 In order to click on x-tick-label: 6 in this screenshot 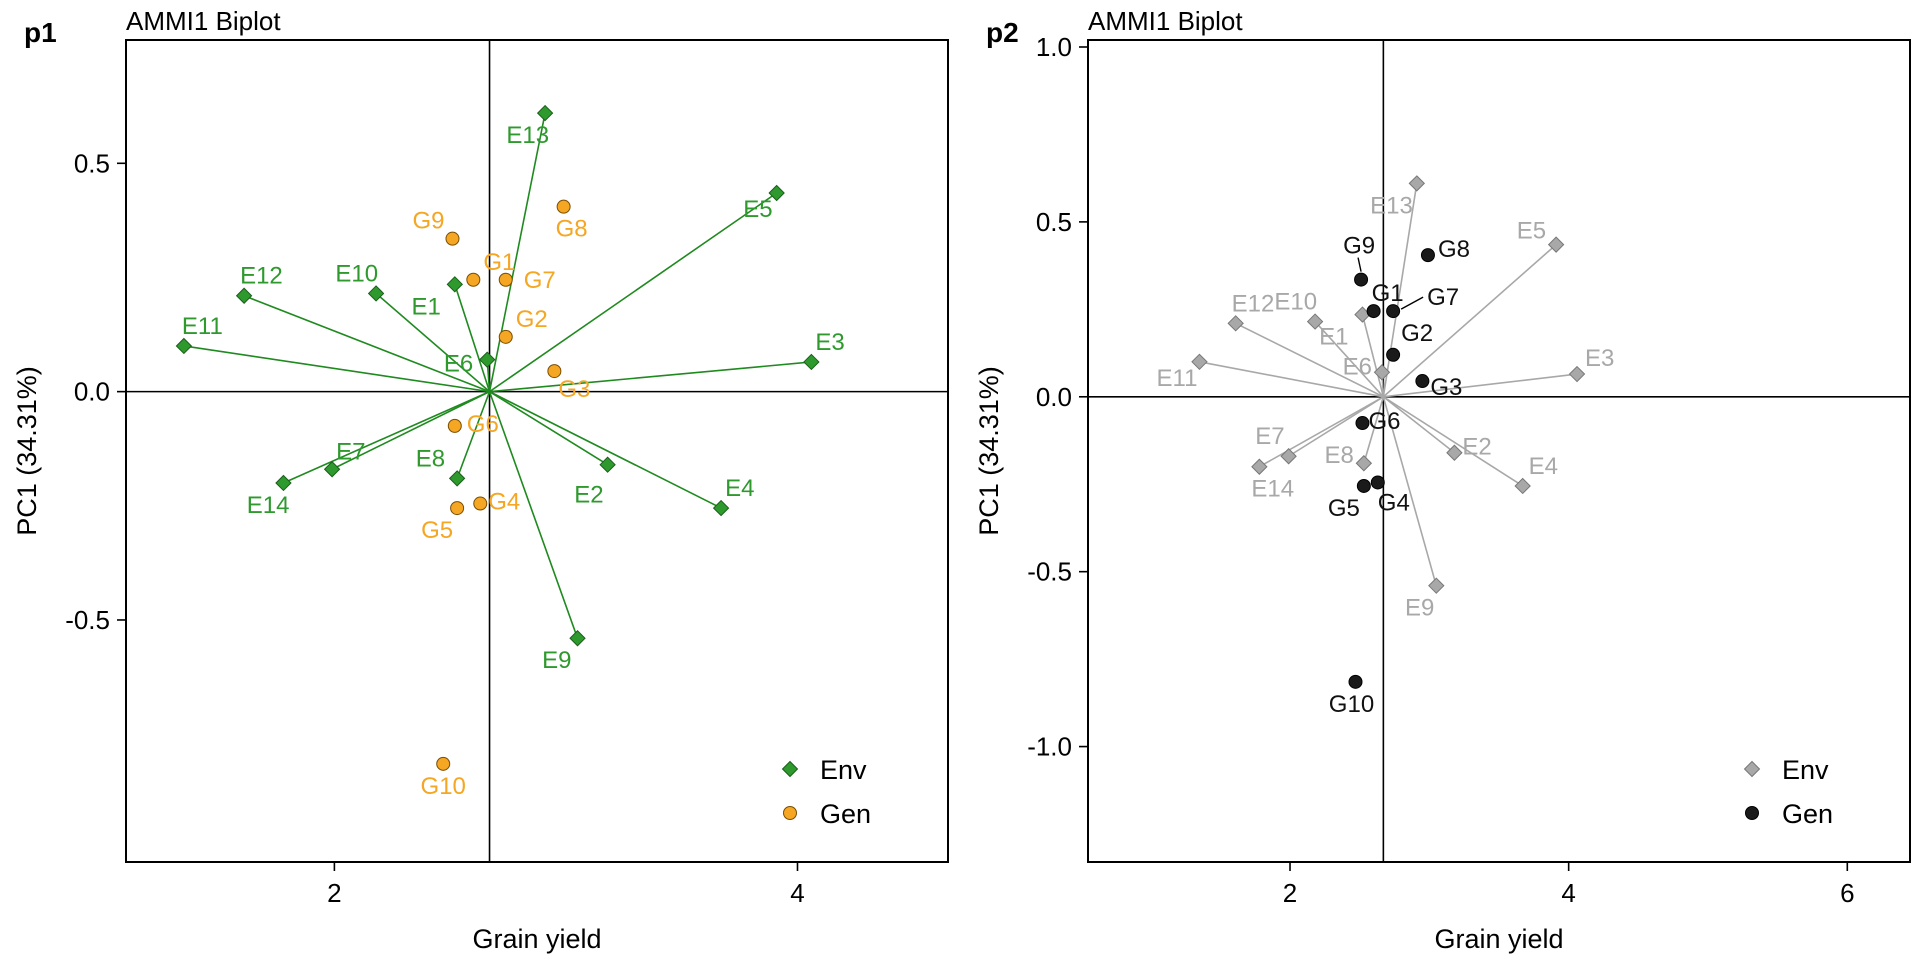, I will do `click(1847, 893)`.